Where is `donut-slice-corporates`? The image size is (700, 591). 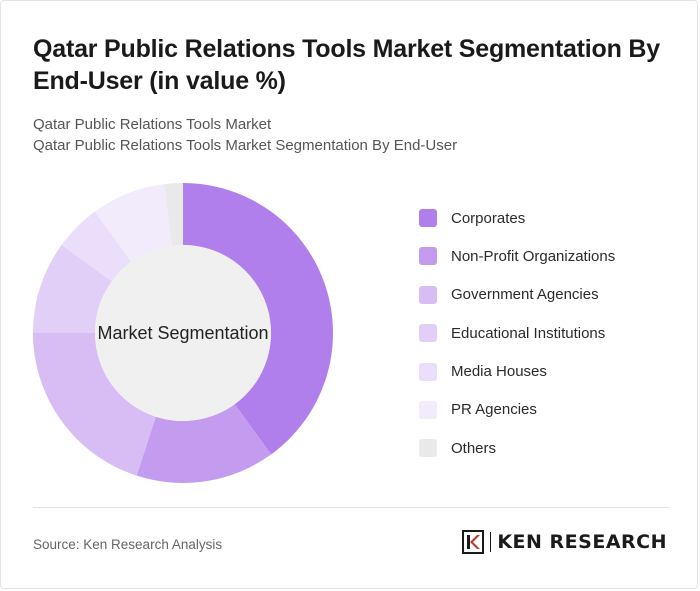
donut-slice-corporates is located at coordinates (258, 319).